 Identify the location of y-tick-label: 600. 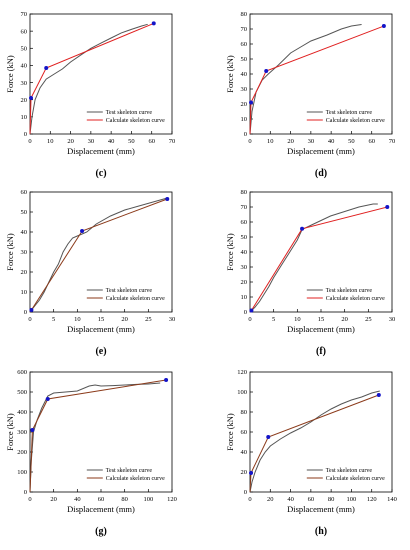
(22, 372).